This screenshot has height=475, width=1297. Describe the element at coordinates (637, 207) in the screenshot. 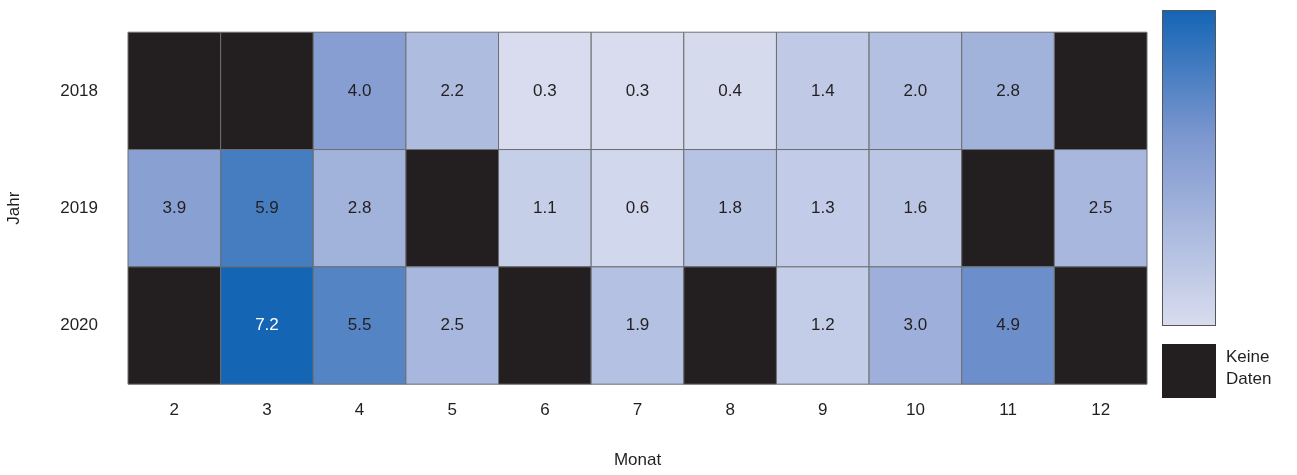

I see `data-label: 0.6` at that location.